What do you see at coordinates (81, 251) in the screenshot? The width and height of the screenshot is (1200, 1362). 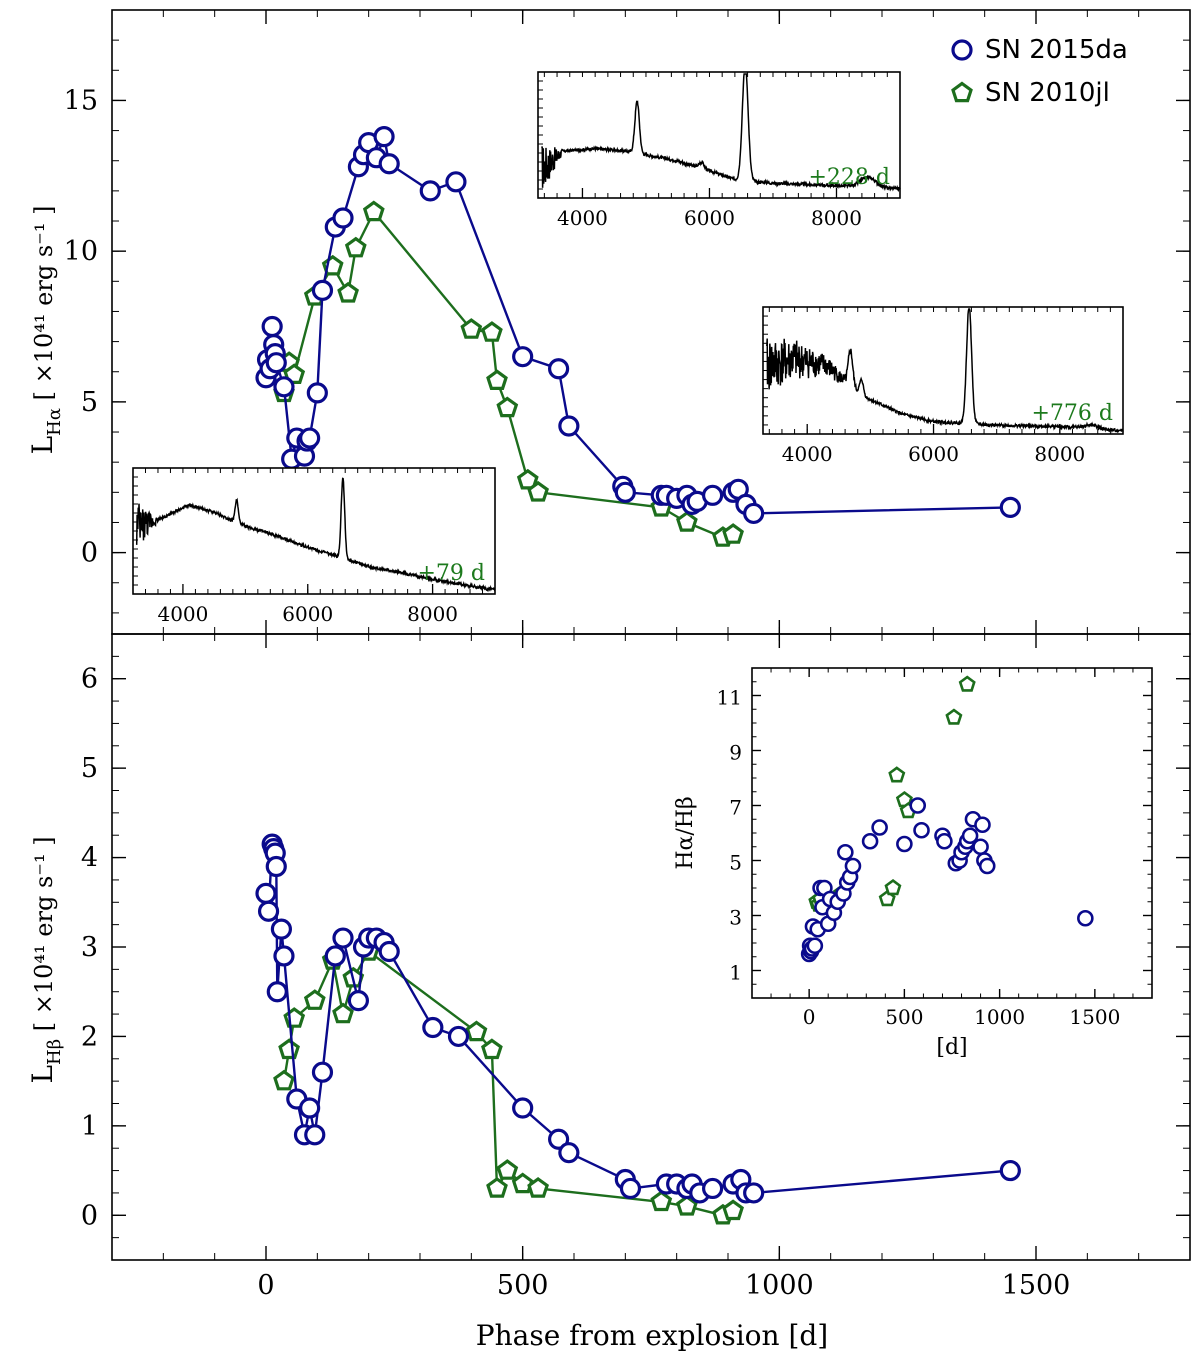 I see `top-y-tick-label: 10` at bounding box center [81, 251].